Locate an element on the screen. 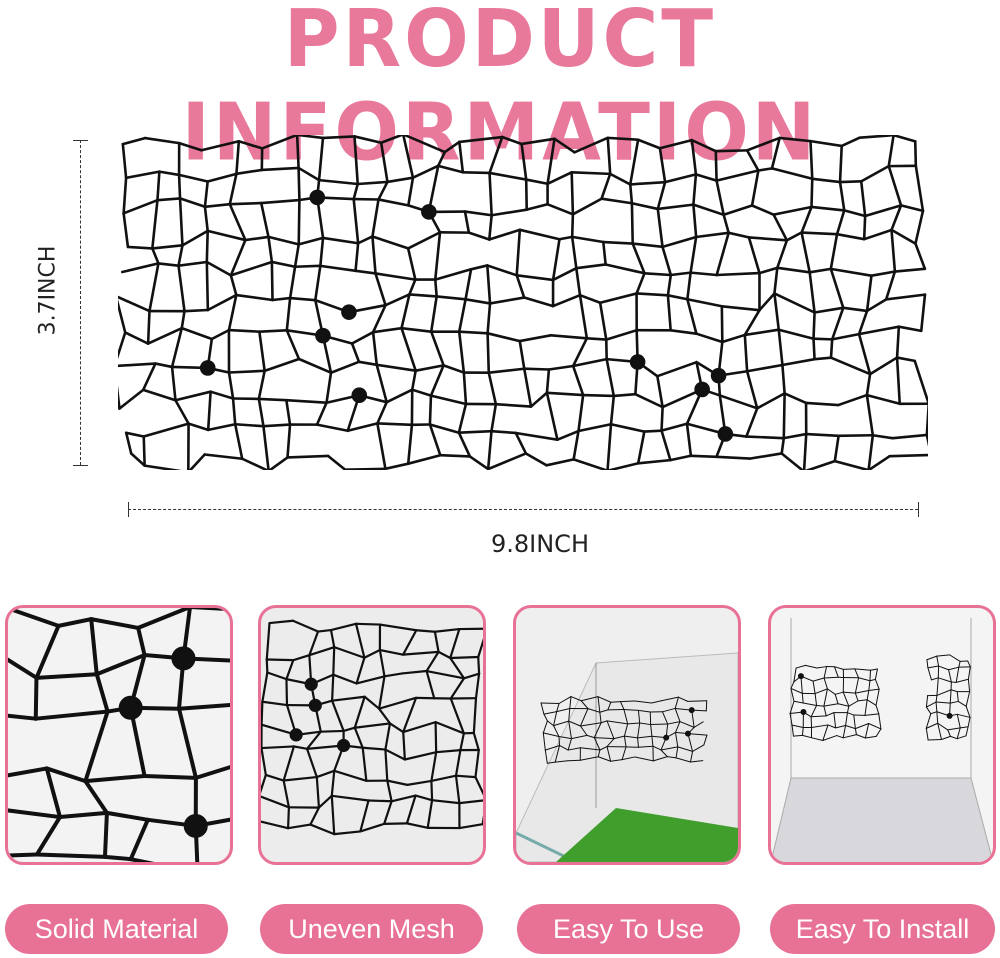 The image size is (1000, 958). feature-image-easy-to-install is located at coordinates (882, 735).